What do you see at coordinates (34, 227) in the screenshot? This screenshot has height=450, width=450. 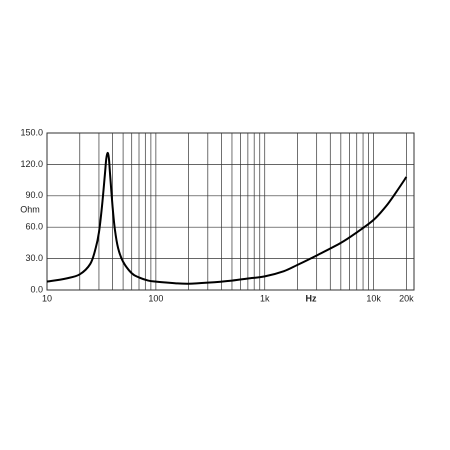 I see `y-tick-label: 60.0` at bounding box center [34, 227].